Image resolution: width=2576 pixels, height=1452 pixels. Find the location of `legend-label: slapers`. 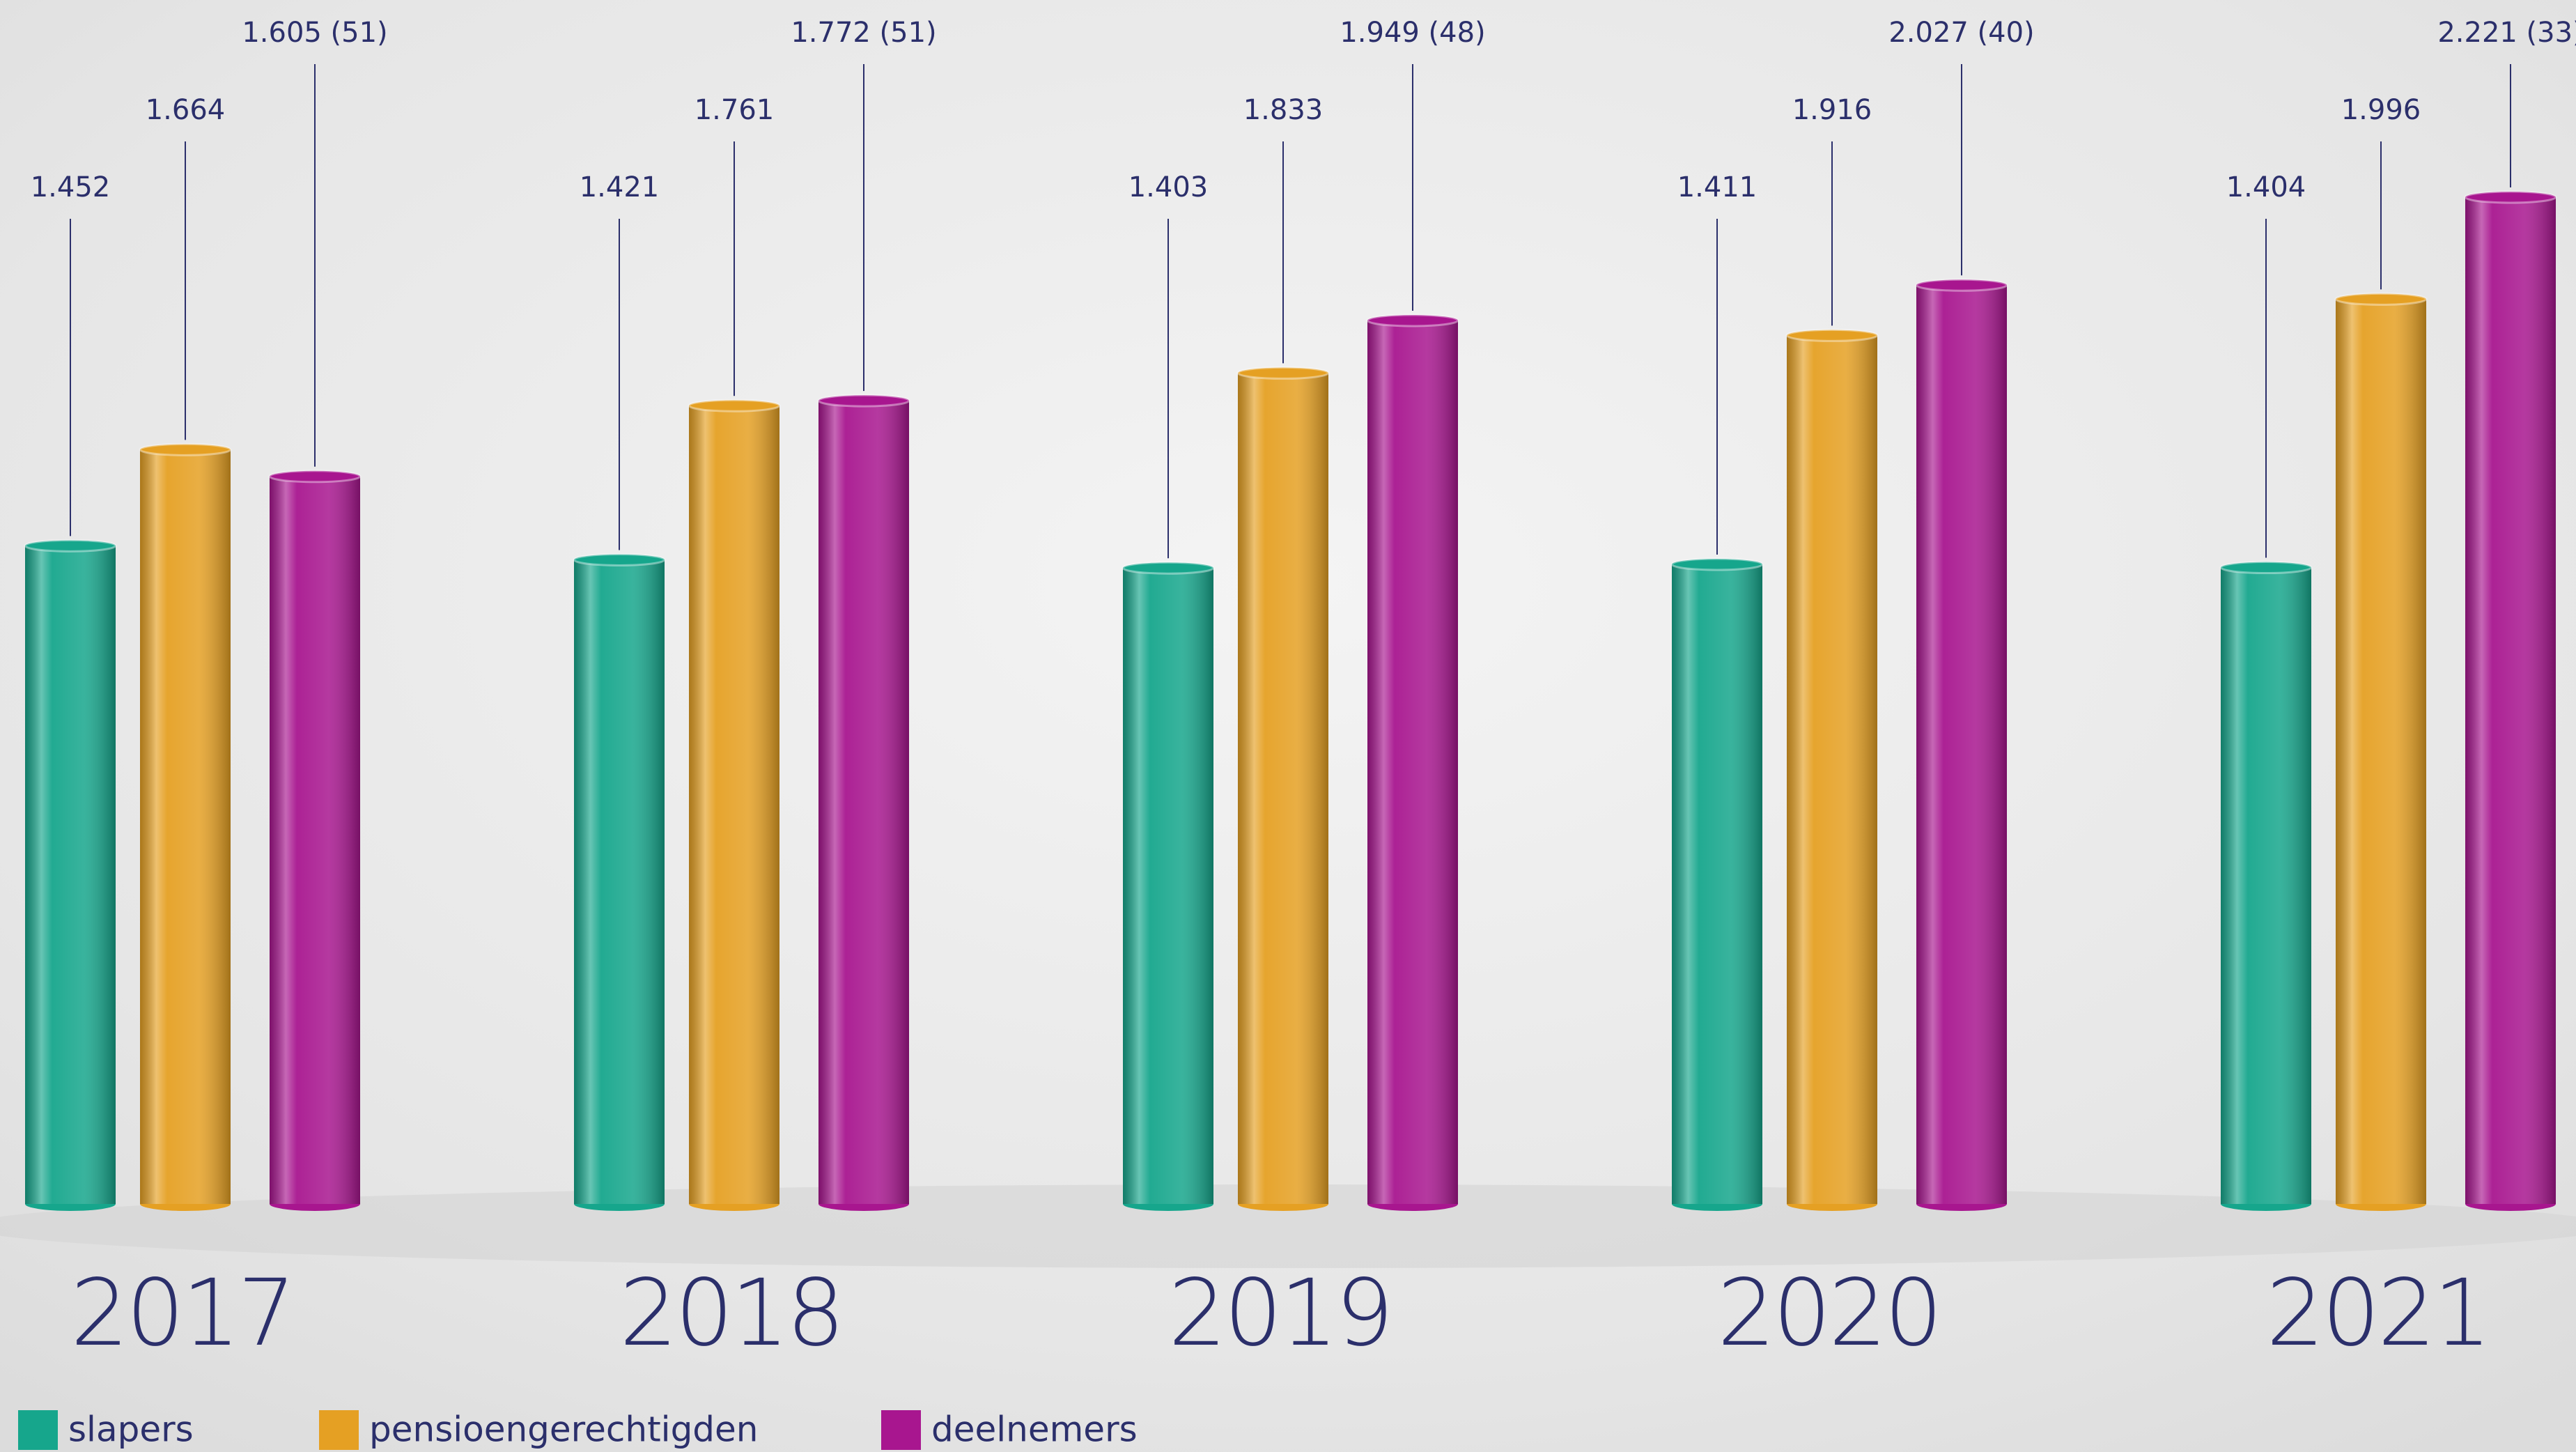

legend-label: slapers is located at coordinates (131, 1429).